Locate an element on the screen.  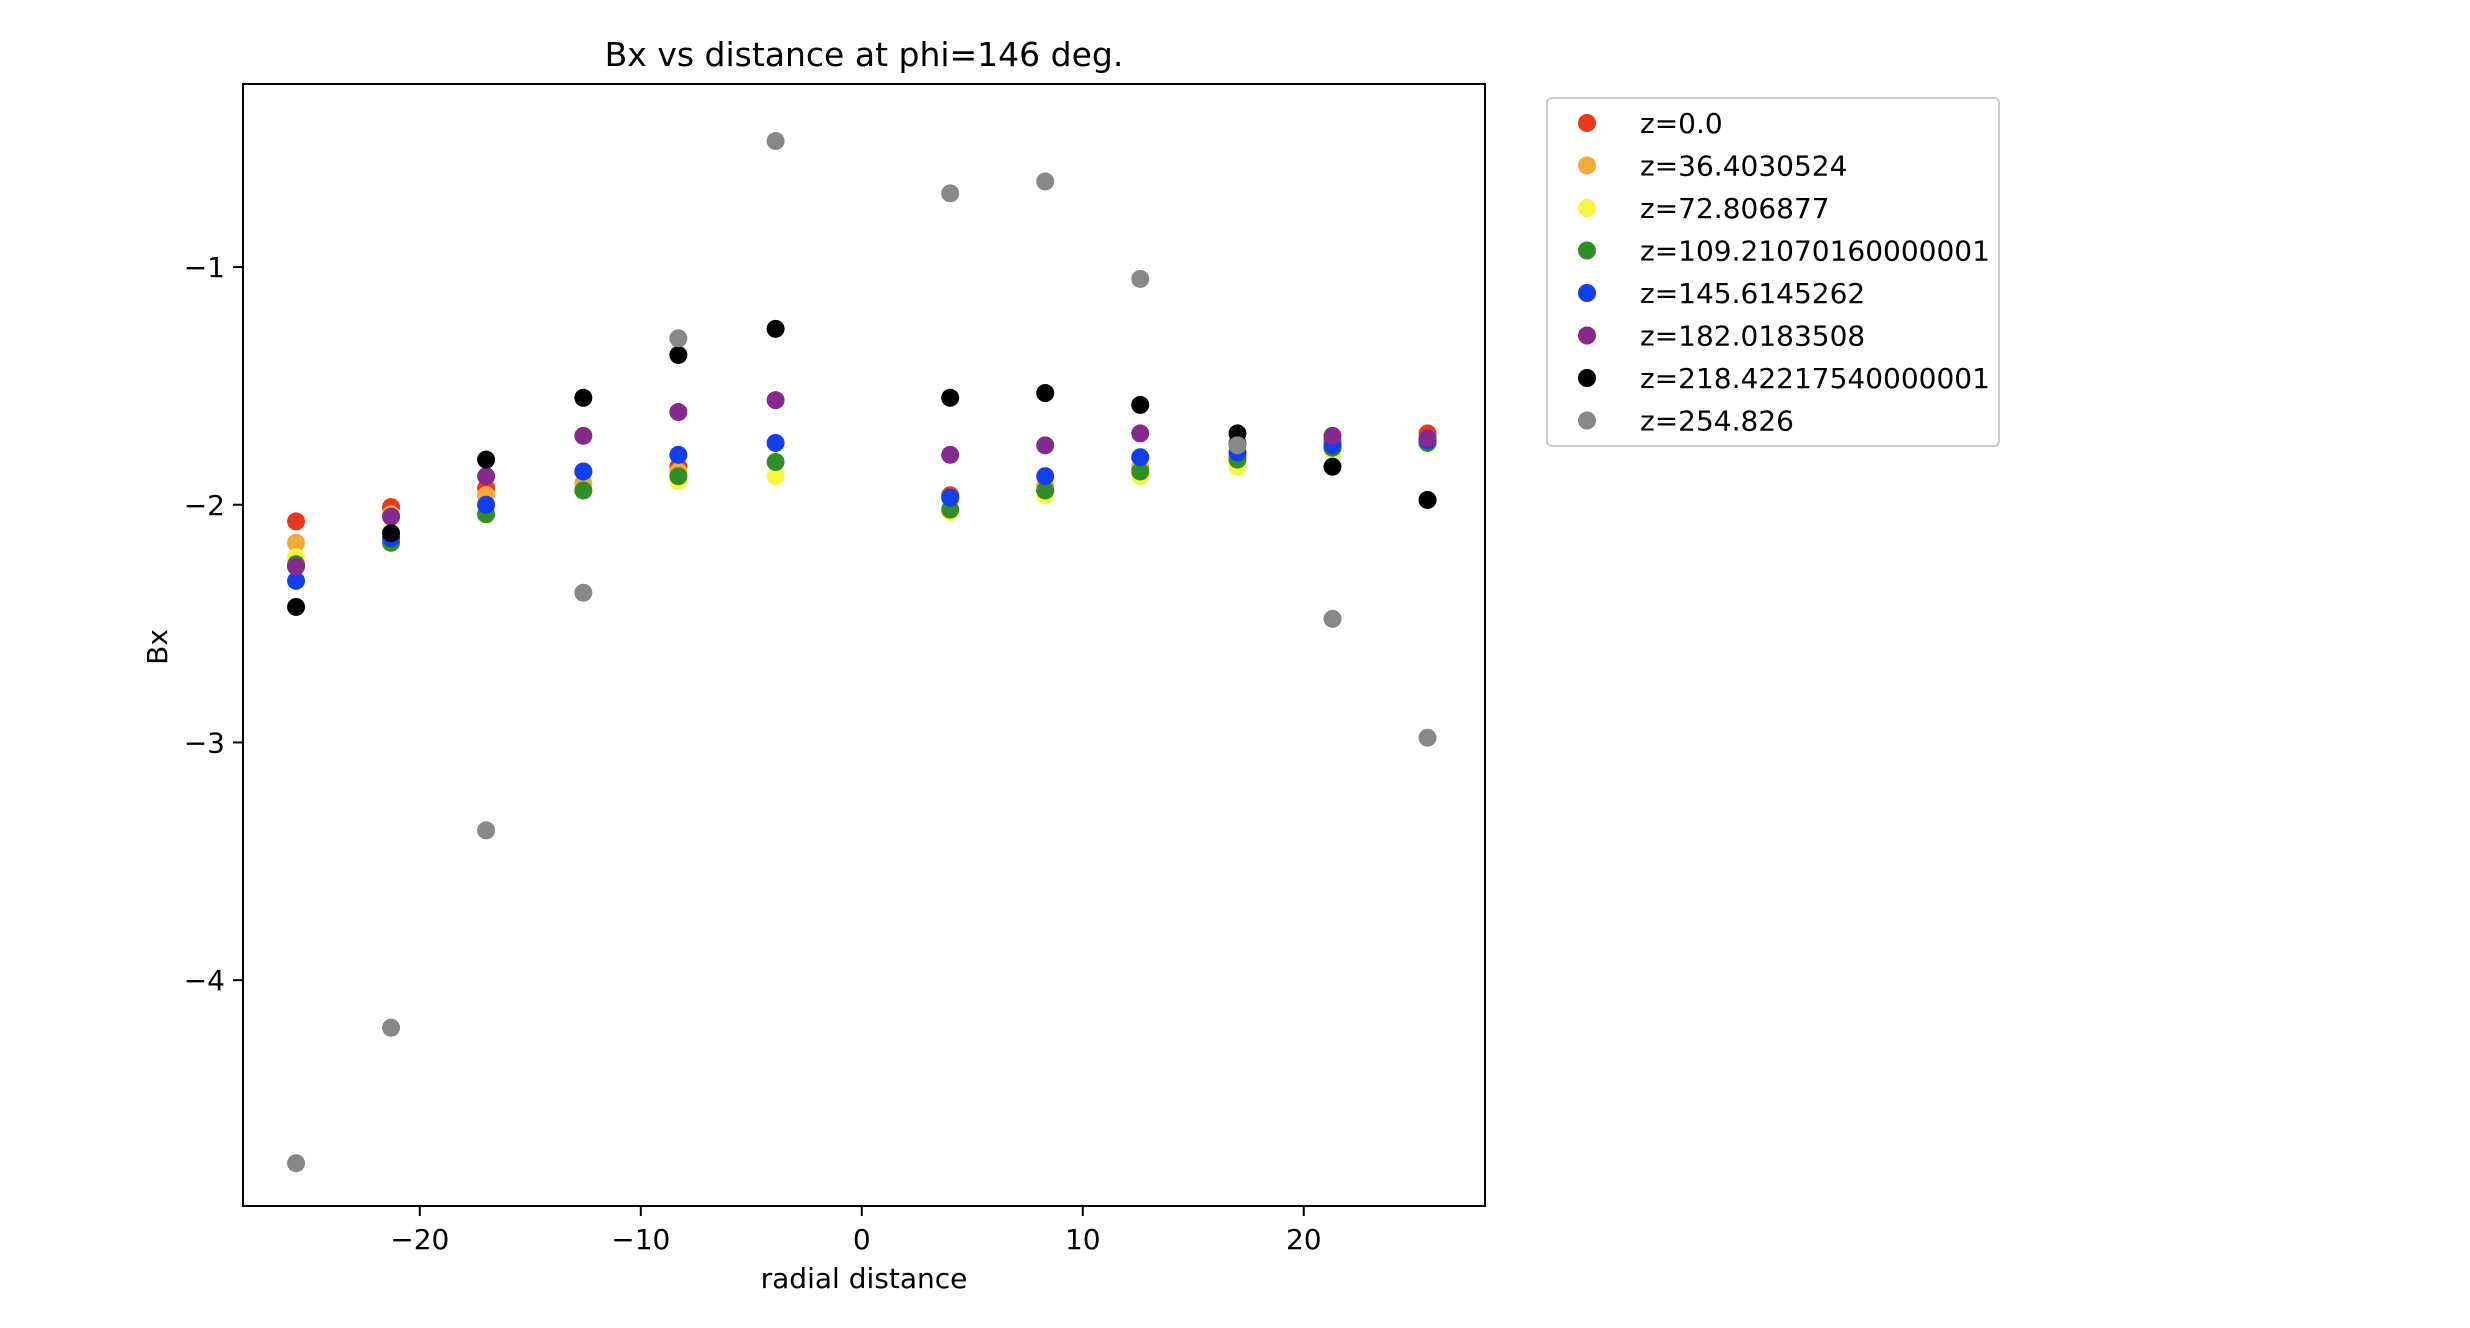
legend-frame is located at coordinates (1773, 272).